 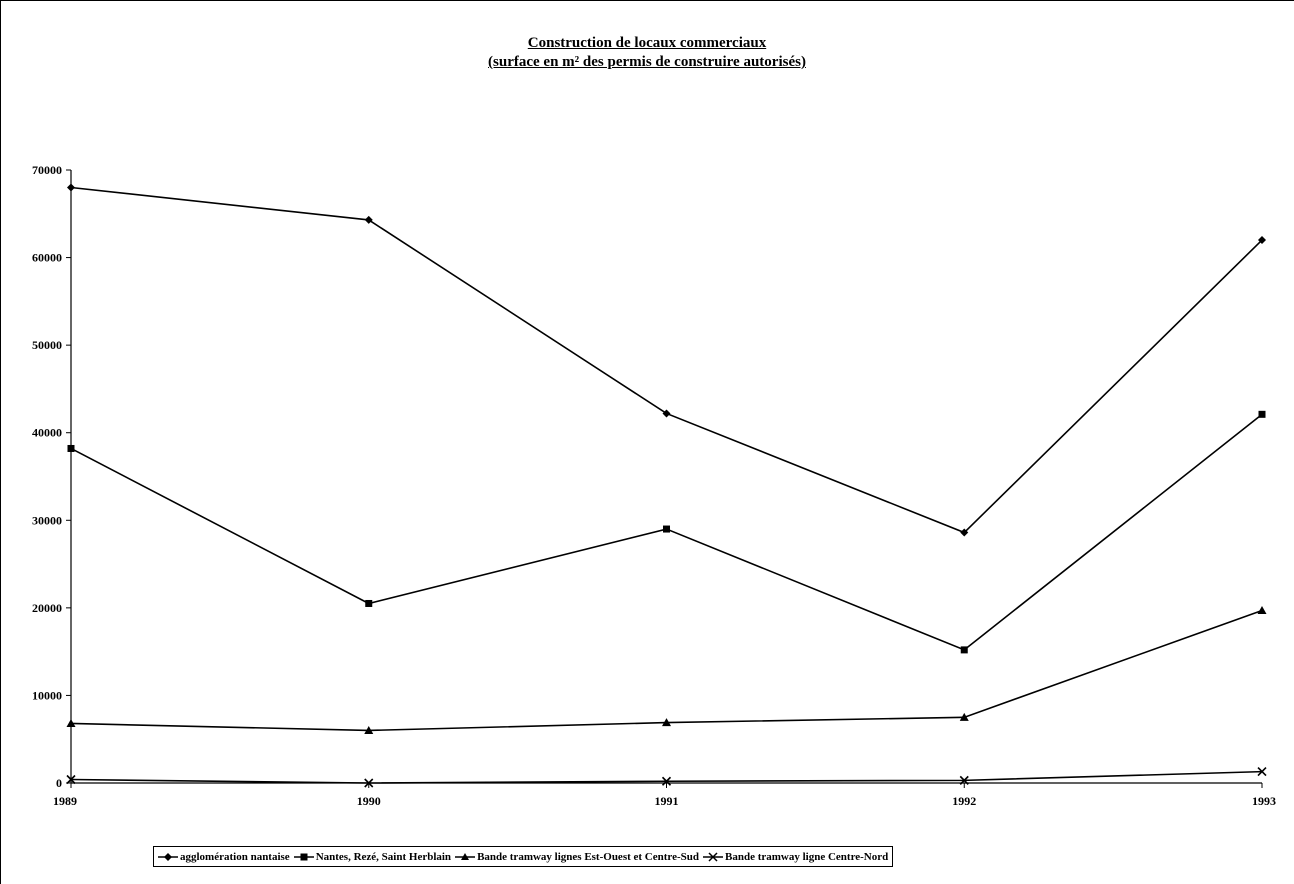 I want to click on y-tick-label: 10000, so click(x=47, y=695).